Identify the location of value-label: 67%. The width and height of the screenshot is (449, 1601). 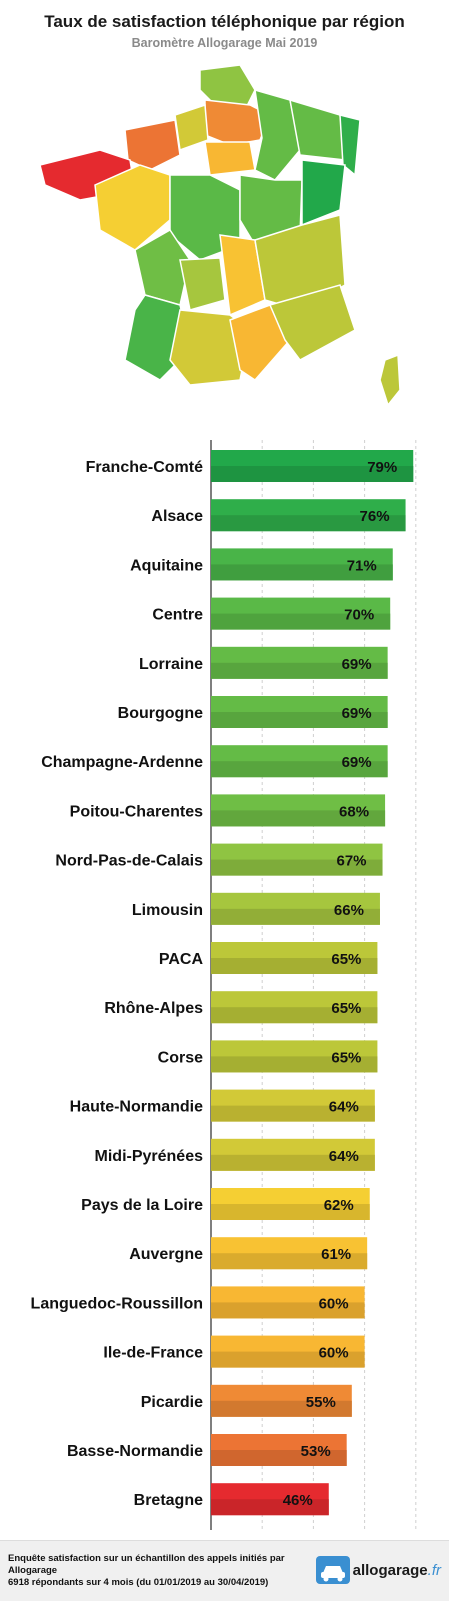
(351, 861).